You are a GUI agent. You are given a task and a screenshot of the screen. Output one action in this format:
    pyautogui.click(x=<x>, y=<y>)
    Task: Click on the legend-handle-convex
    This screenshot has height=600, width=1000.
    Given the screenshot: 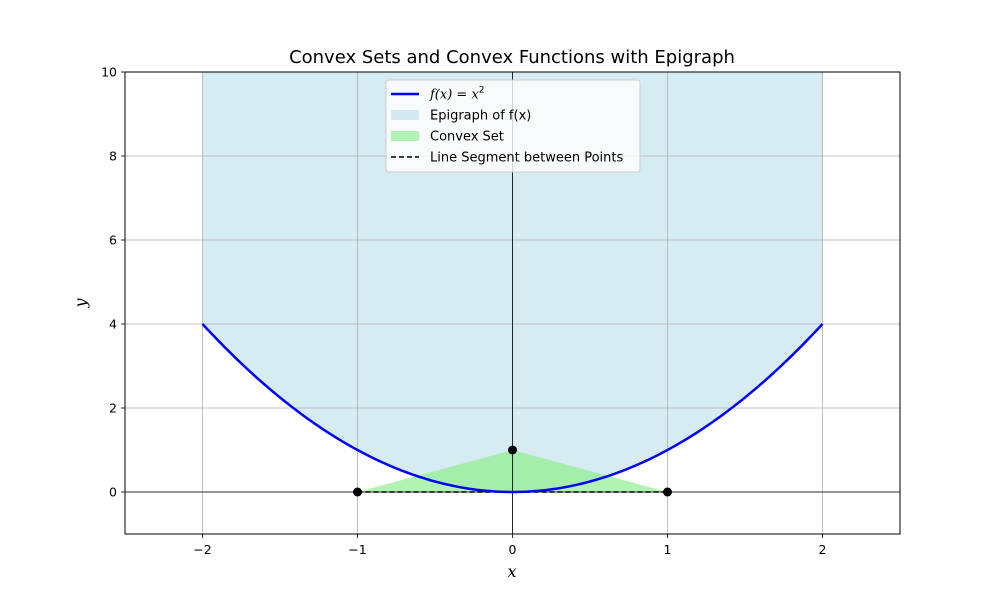 What is the action you would take?
    pyautogui.click(x=405, y=136)
    